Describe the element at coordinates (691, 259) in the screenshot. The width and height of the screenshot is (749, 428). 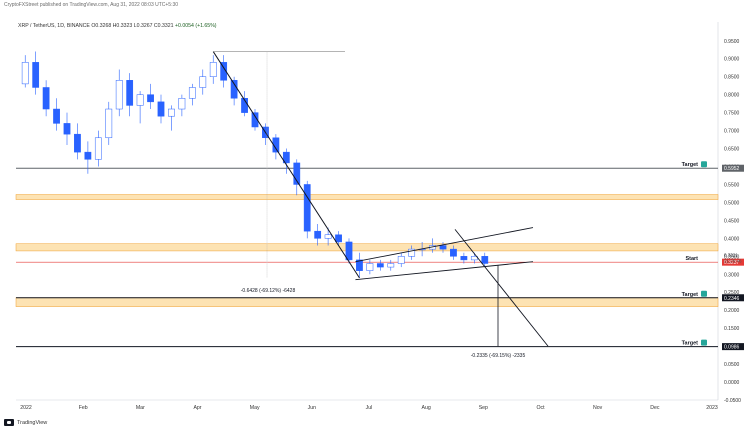
I see `level-label-1: Start` at that location.